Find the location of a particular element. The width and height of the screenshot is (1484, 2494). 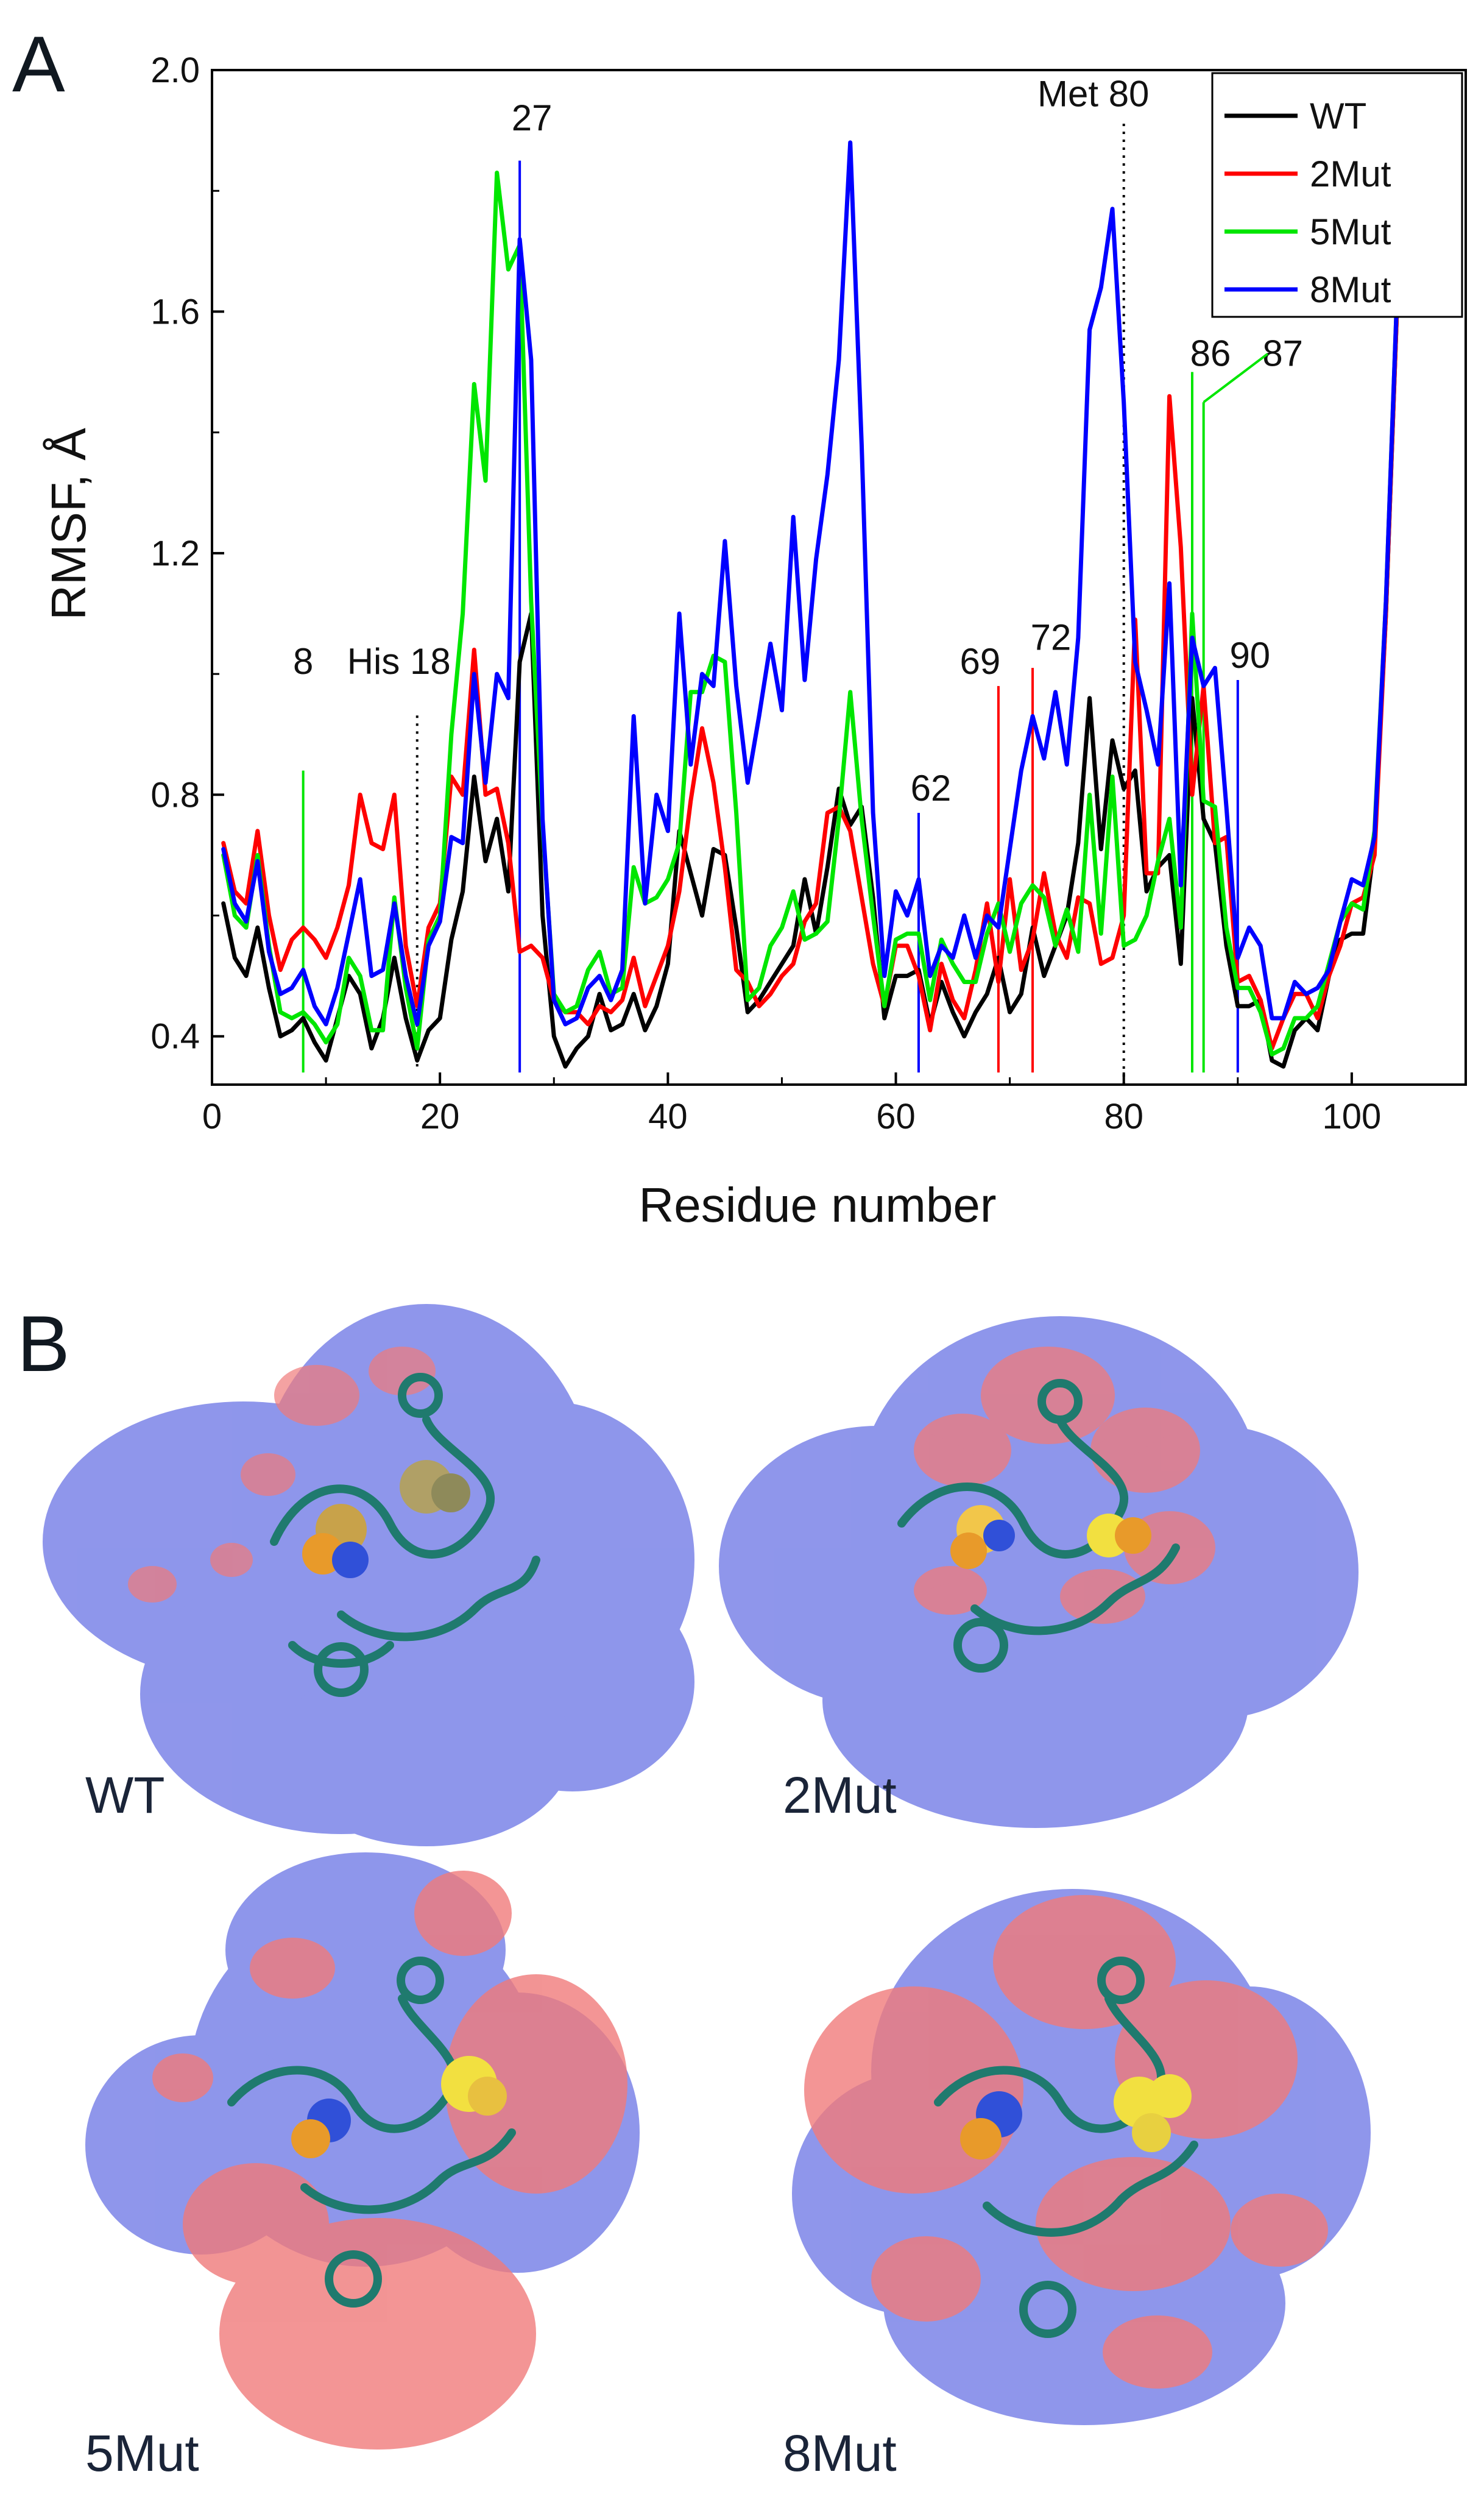

legend-label-wt: WT is located at coordinates (1338, 116).